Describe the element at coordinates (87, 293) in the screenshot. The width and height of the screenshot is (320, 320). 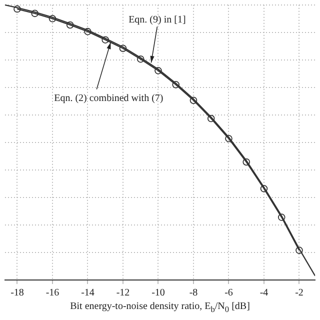
I see `x-tick-label: -14` at that location.